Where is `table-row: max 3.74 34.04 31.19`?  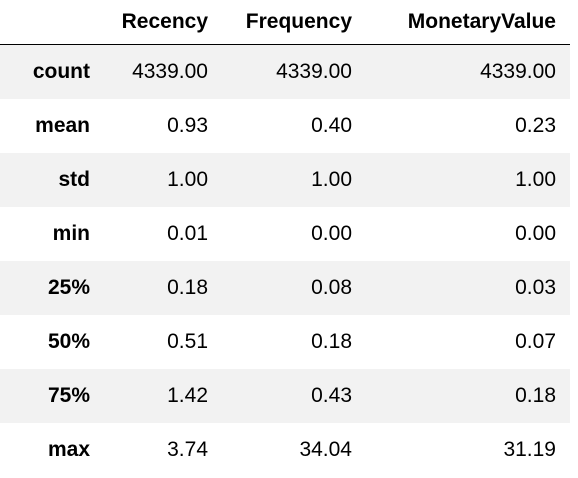
table-row: max 3.74 34.04 31.19 is located at coordinates (285, 449).